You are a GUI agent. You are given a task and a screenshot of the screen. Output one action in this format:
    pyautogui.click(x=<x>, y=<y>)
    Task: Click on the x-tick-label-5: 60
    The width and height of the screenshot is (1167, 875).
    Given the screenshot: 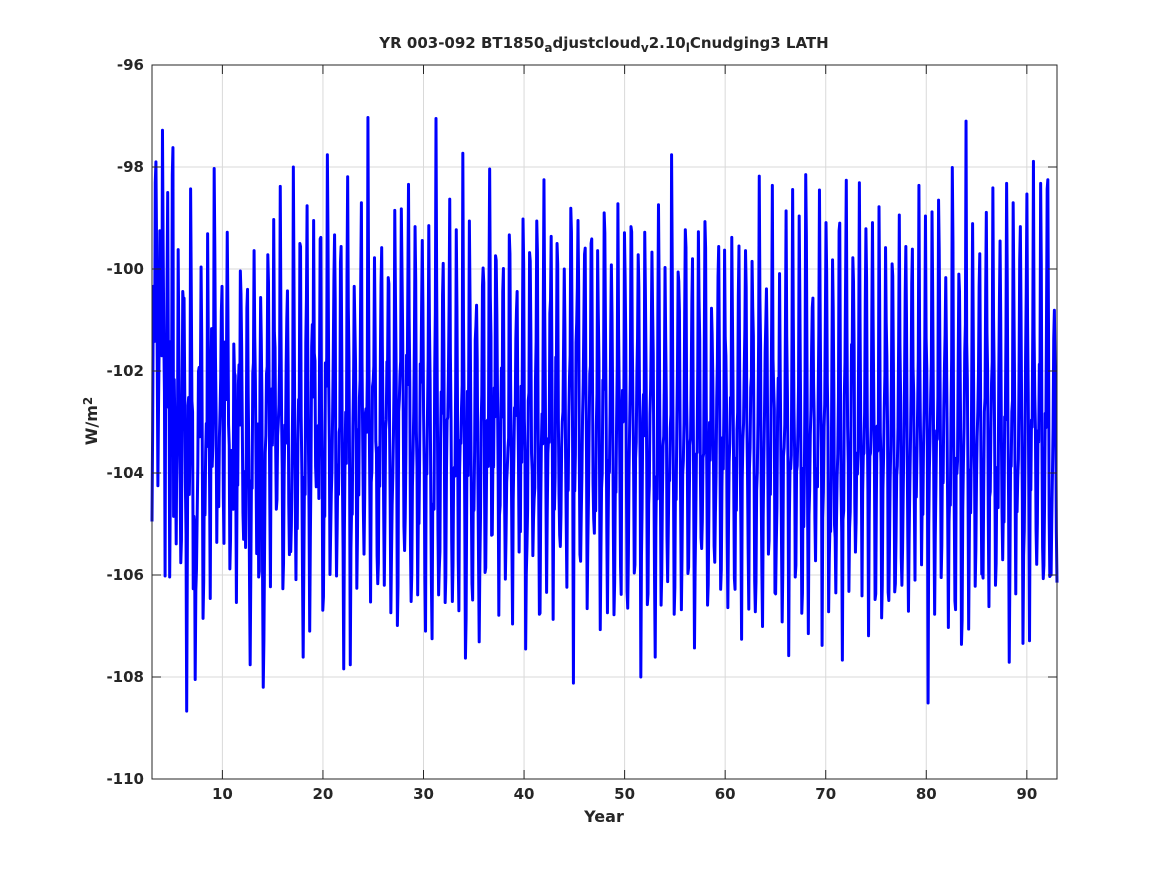 What is the action you would take?
    pyautogui.click(x=725, y=794)
    